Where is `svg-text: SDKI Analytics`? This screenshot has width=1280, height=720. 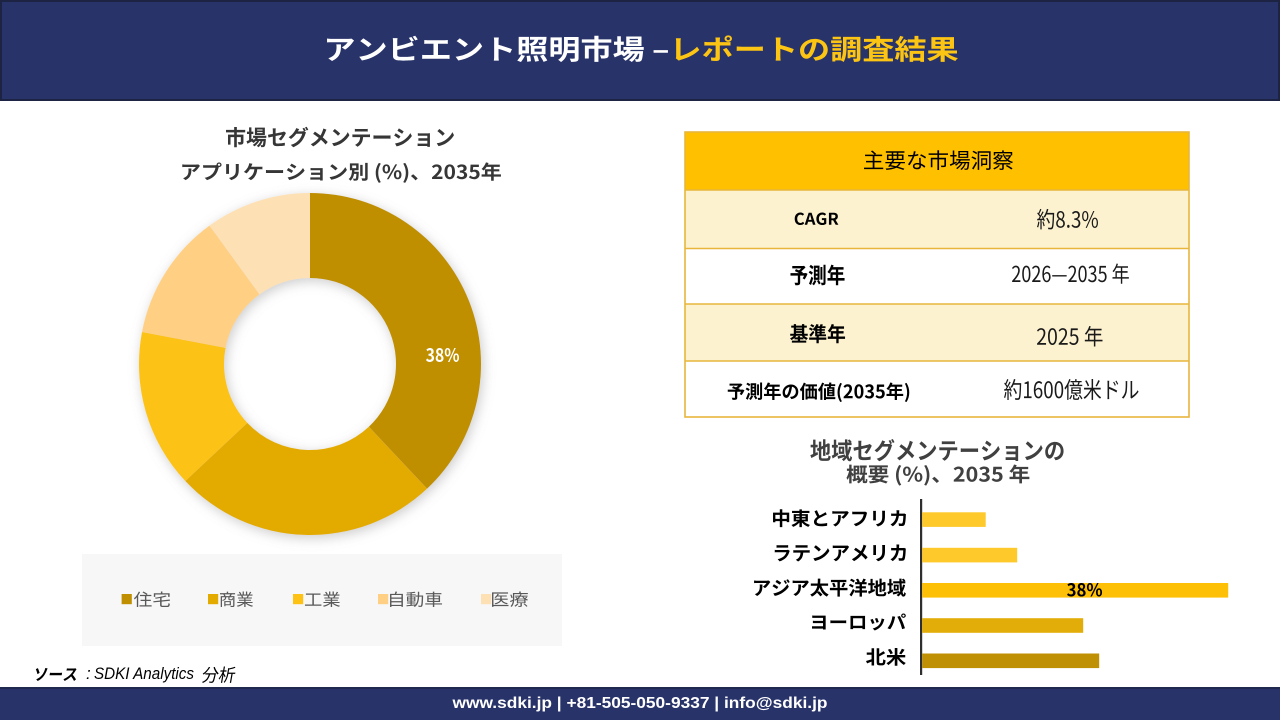 svg-text: SDKI Analytics is located at coordinates (144, 673).